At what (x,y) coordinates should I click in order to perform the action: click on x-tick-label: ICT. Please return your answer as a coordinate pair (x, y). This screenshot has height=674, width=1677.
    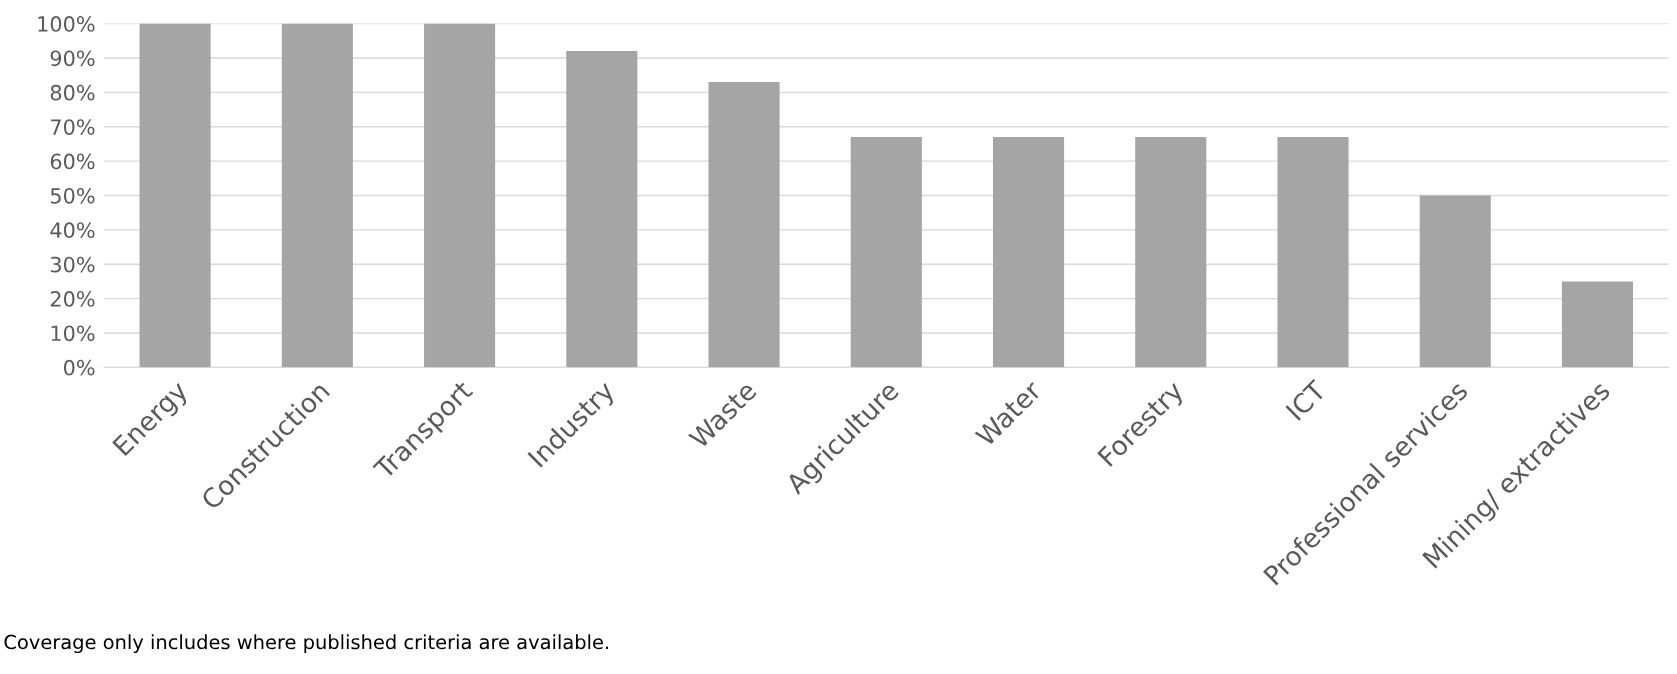
    Looking at the image, I should click on (1306, 399).